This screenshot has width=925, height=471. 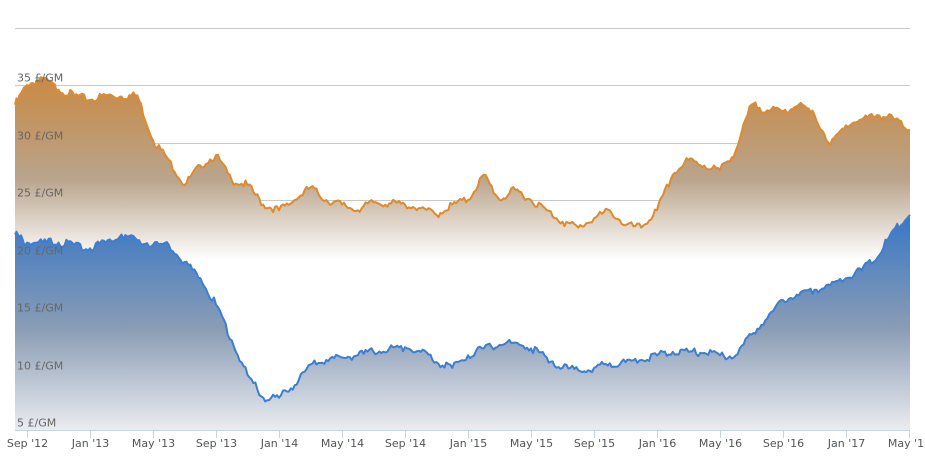 What do you see at coordinates (342, 443) in the screenshot?
I see `x-tick-label: May '14` at bounding box center [342, 443].